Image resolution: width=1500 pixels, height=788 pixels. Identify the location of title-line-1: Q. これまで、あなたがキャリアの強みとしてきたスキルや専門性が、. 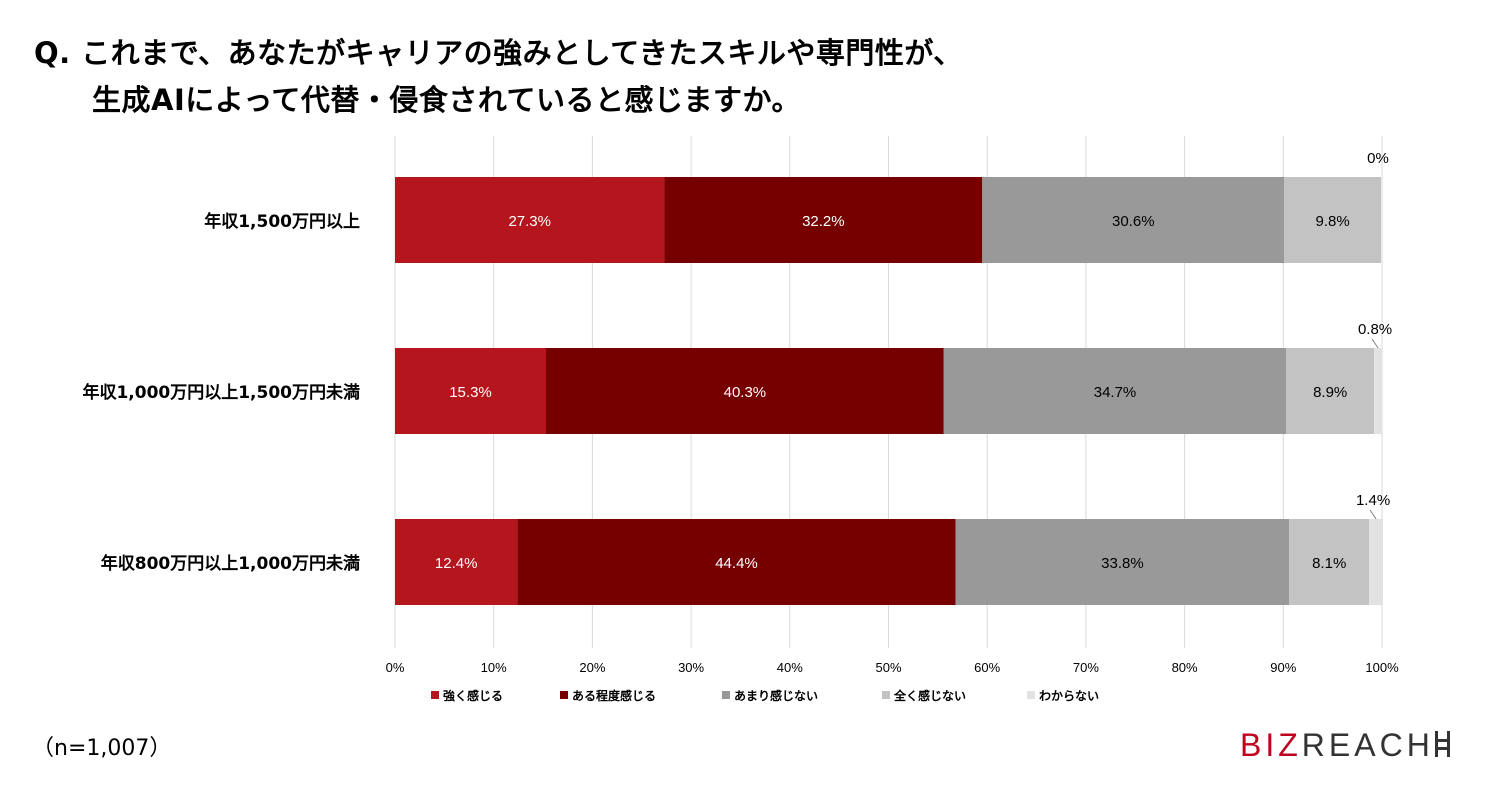
(498, 53).